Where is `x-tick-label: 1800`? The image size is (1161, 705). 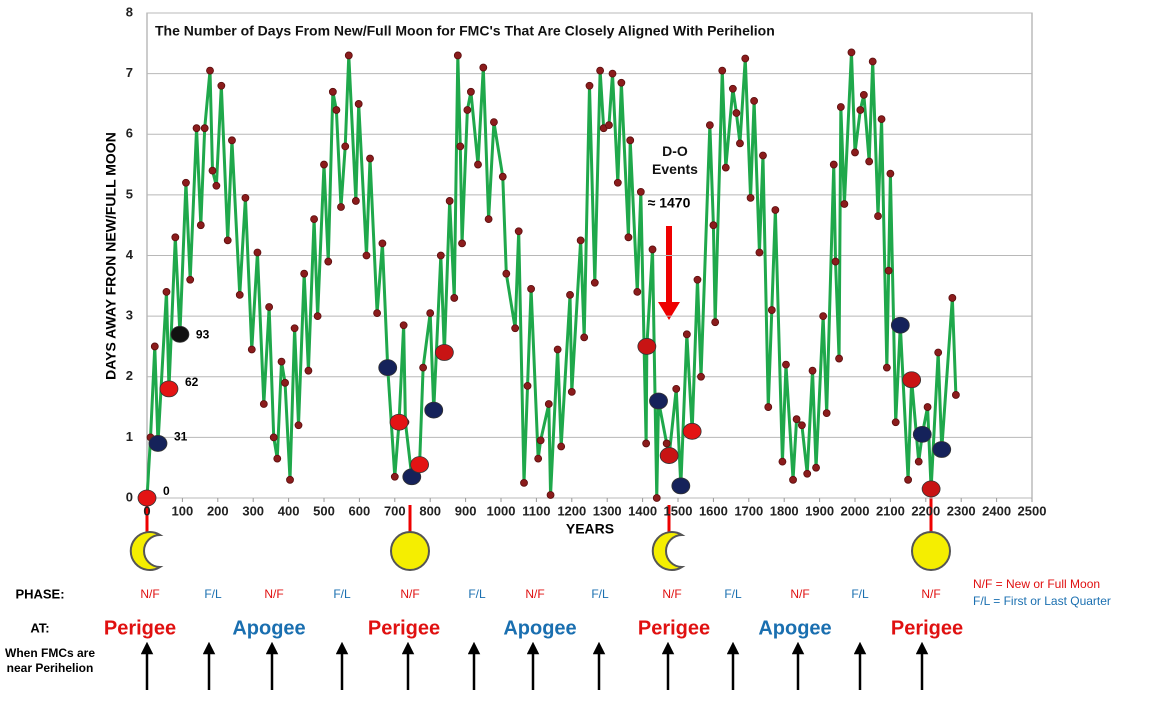 x-tick-label: 1800 is located at coordinates (784, 510).